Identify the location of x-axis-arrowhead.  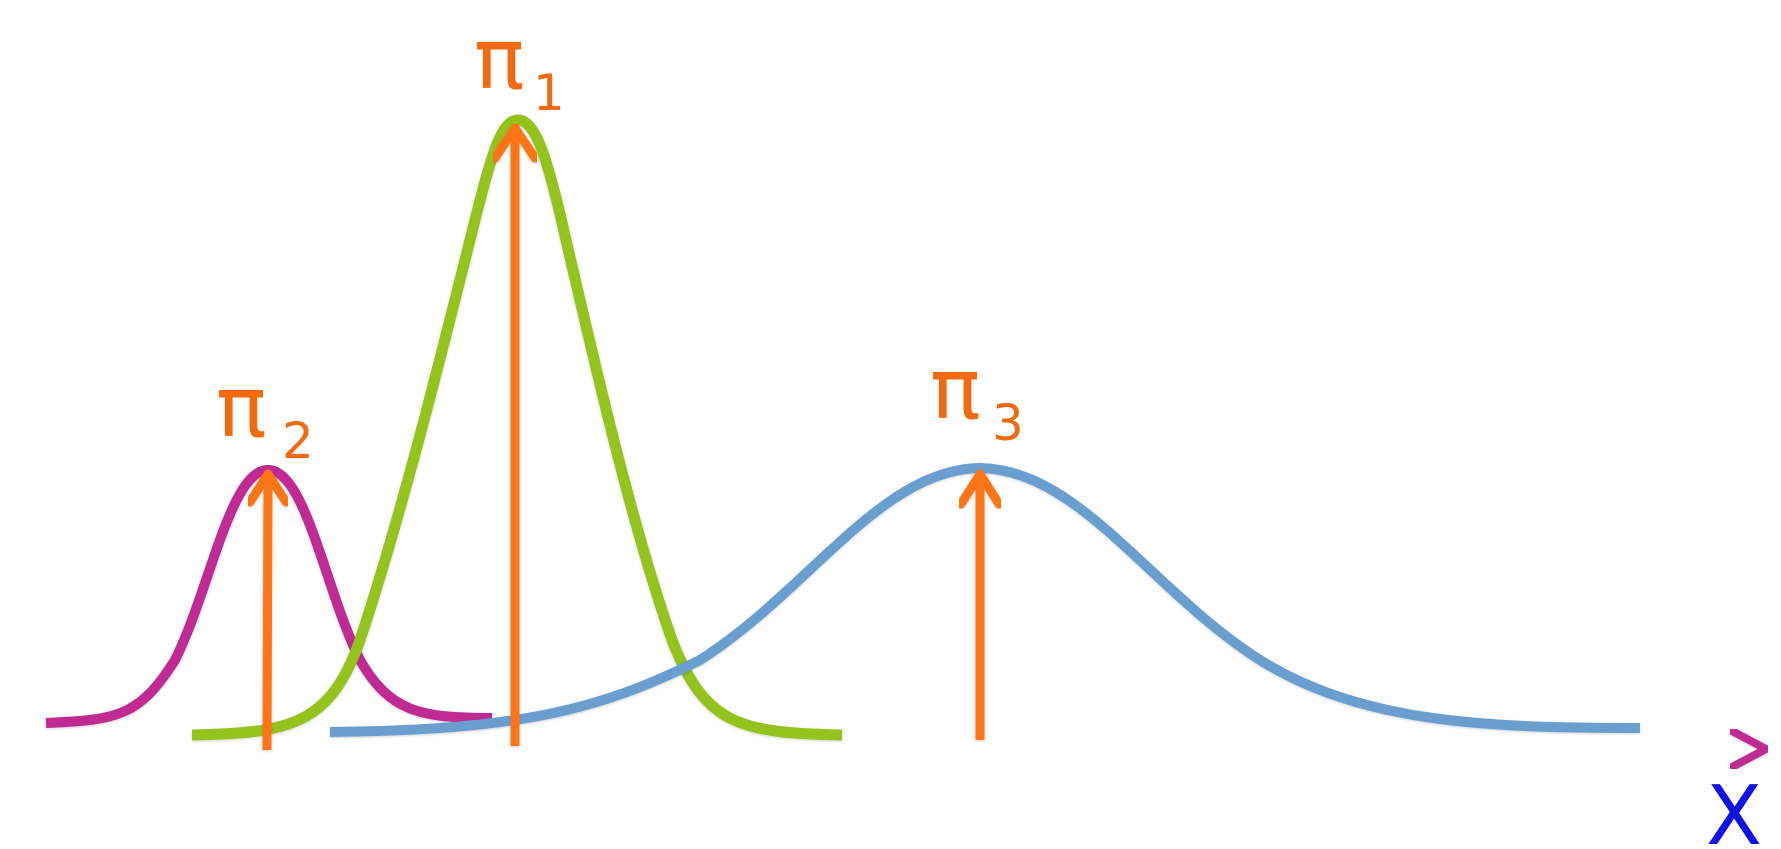
(1749, 749).